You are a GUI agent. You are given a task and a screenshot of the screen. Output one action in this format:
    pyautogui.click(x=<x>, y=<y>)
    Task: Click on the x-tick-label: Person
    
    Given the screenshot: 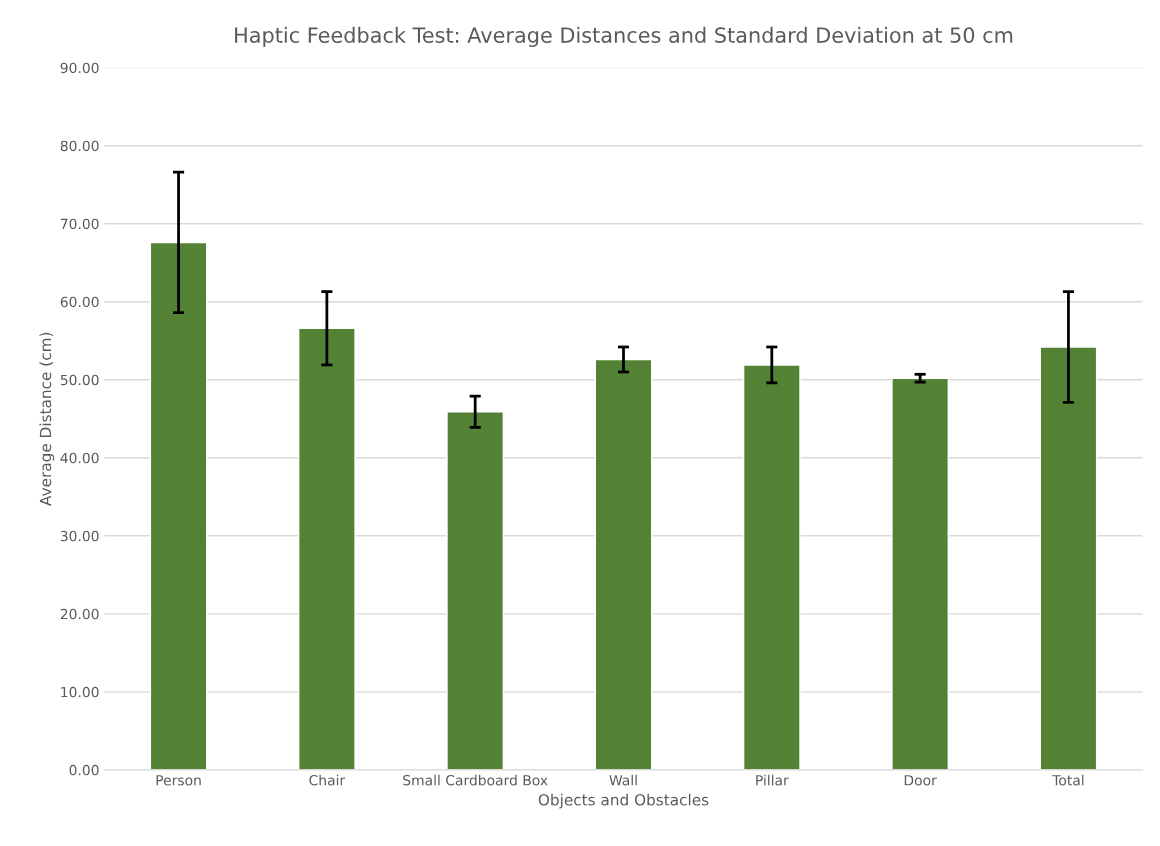 What is the action you would take?
    pyautogui.click(x=178, y=780)
    